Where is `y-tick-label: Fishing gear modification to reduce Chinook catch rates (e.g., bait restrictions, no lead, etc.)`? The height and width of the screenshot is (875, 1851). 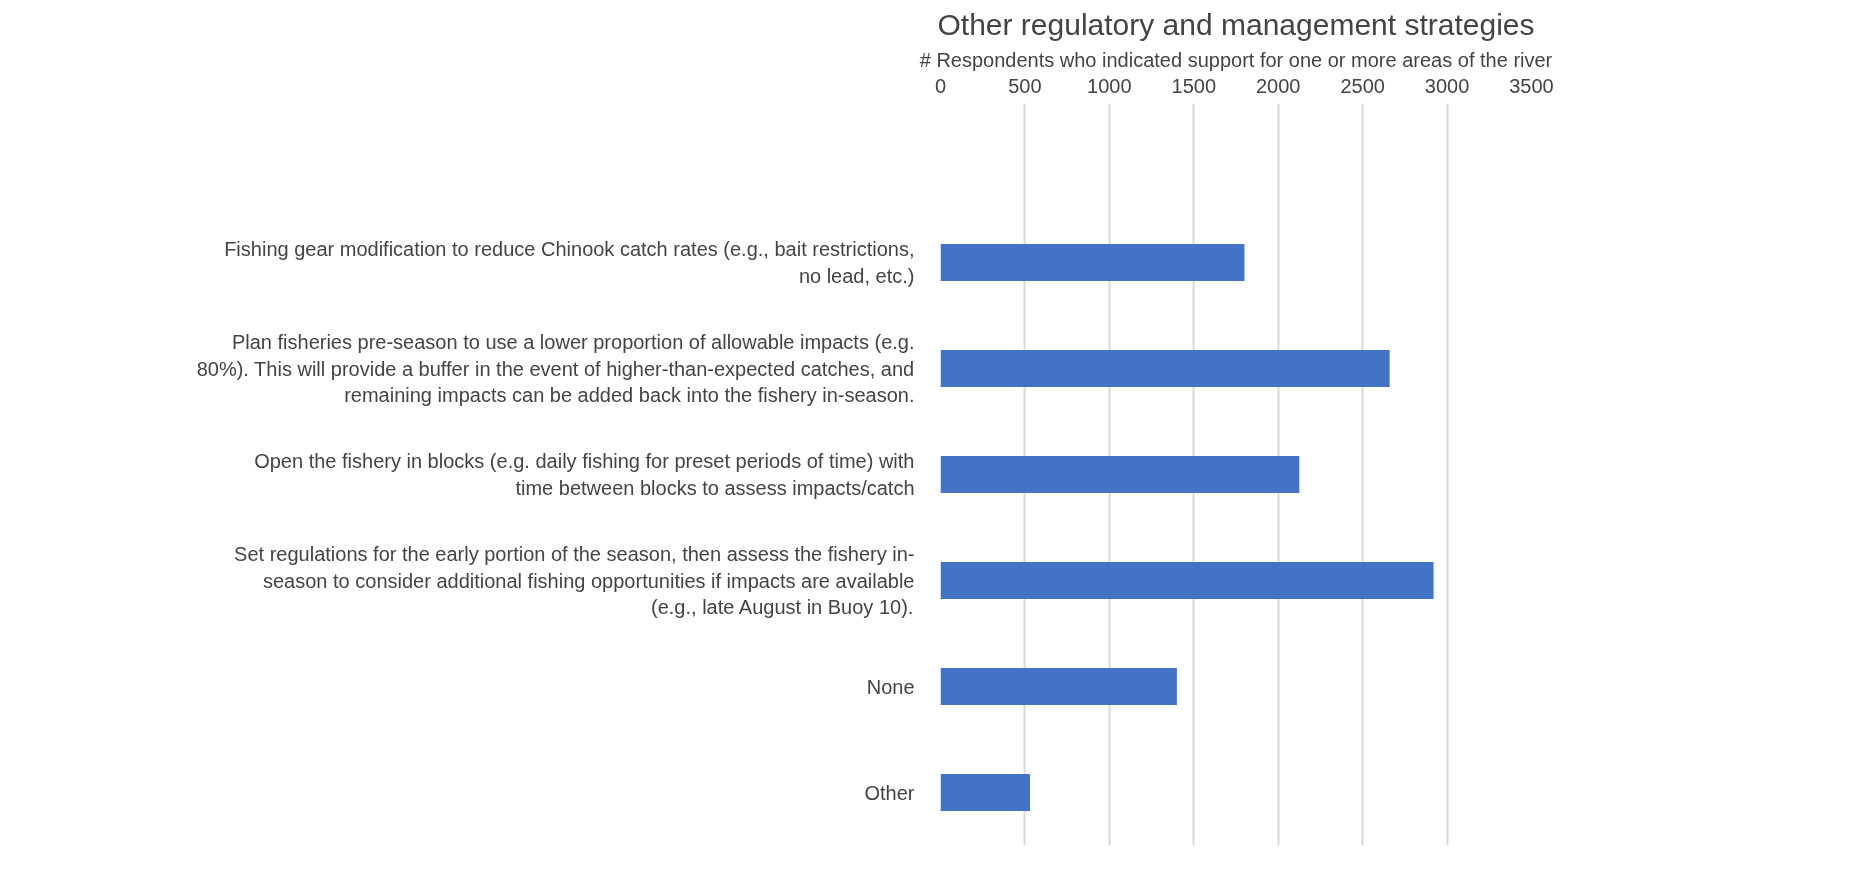 y-tick-label: Fishing gear modification to reduce Chinook catch rates (e.g., bait restrictions, no lead, etc.) is located at coordinates (569, 262).